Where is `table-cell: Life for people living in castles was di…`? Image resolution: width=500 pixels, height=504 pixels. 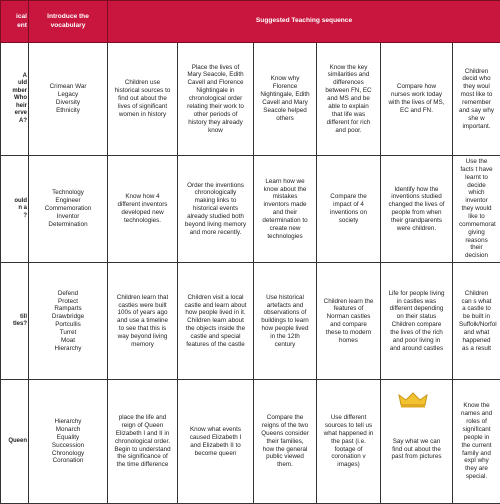 table-cell: Life for people living in castles was di… is located at coordinates (417, 321).